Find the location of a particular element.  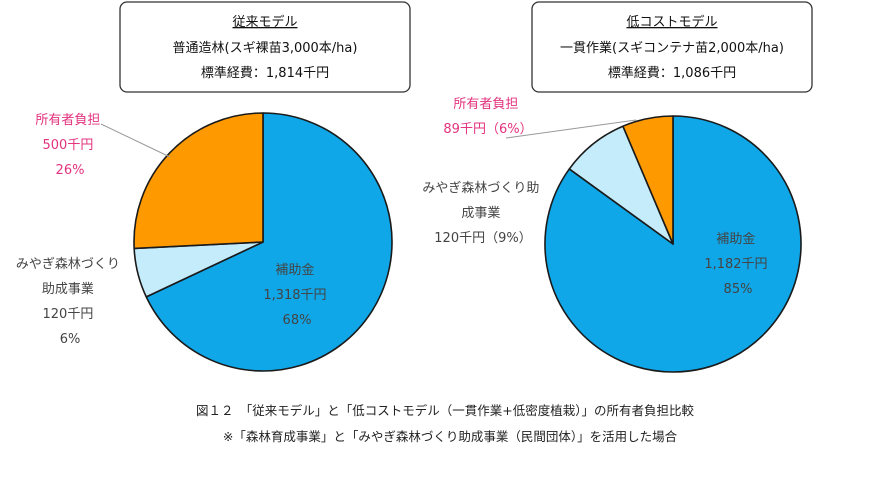

chart-right-subsidy-label: 補助金 1,182千円 85% is located at coordinates (737, 264).